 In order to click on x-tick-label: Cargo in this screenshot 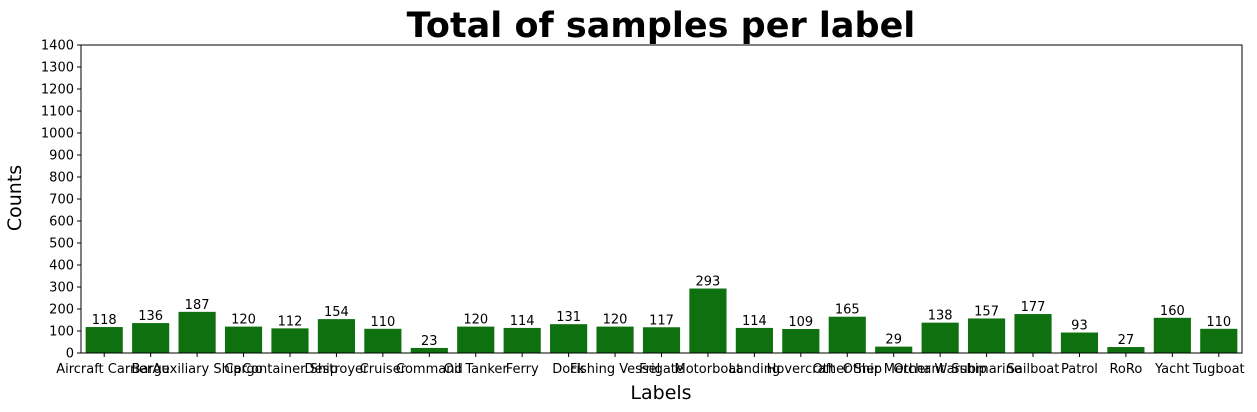, I will do `click(243, 369)`.